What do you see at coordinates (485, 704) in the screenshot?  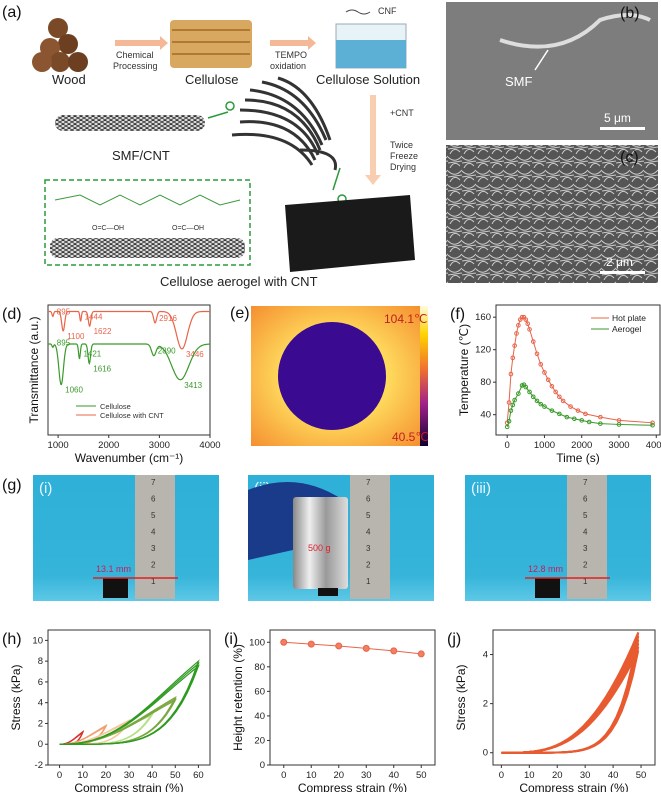 I see `y-tick-label: 2` at bounding box center [485, 704].